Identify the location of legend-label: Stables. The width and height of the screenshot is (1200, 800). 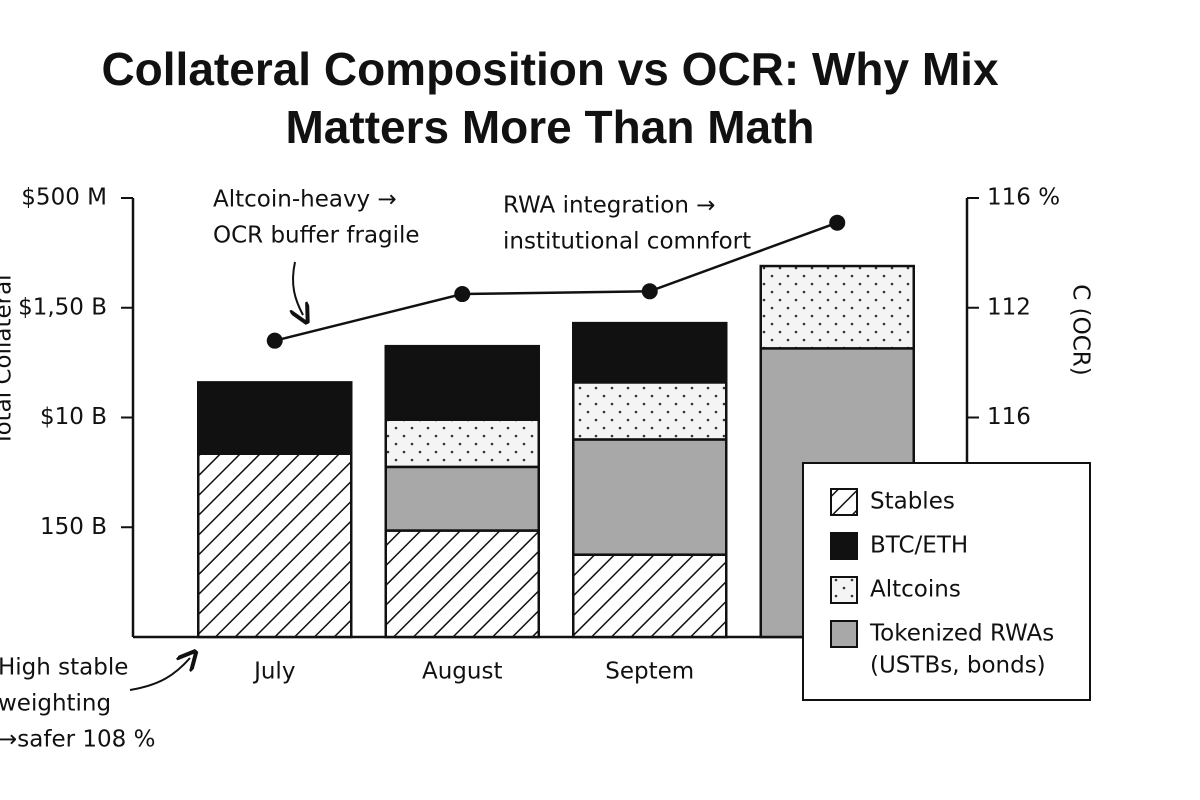
(912, 502).